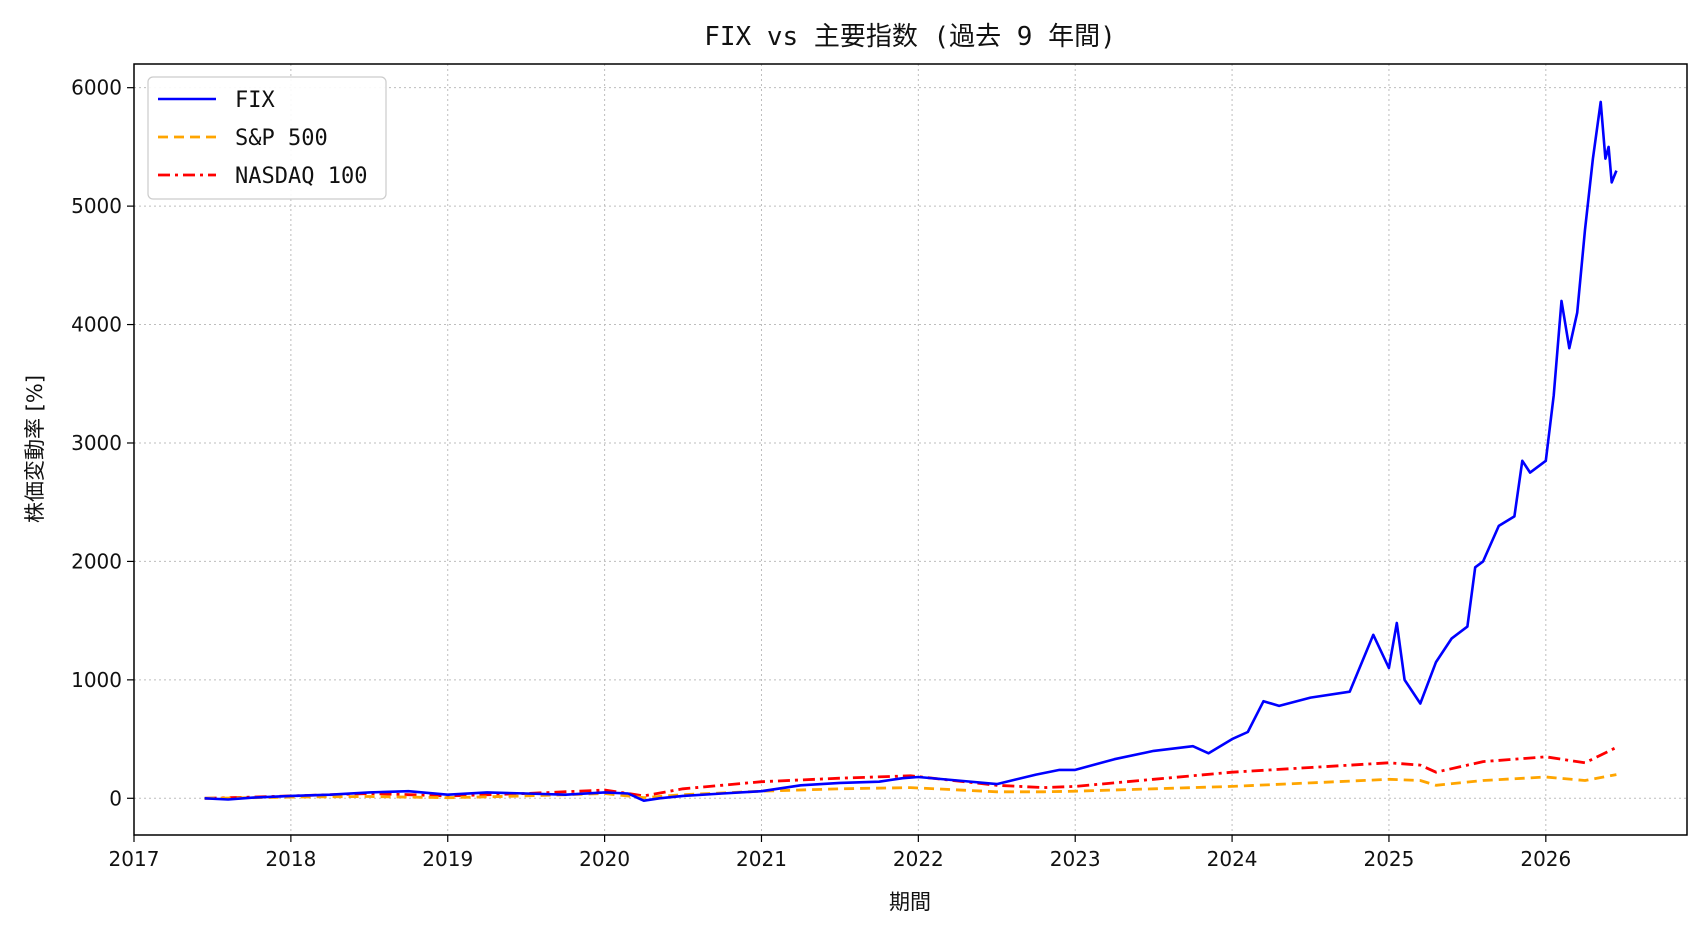 The height and width of the screenshot is (932, 1702). I want to click on legend-label-nasdaq-100: NASDAQ 100, so click(301, 176).